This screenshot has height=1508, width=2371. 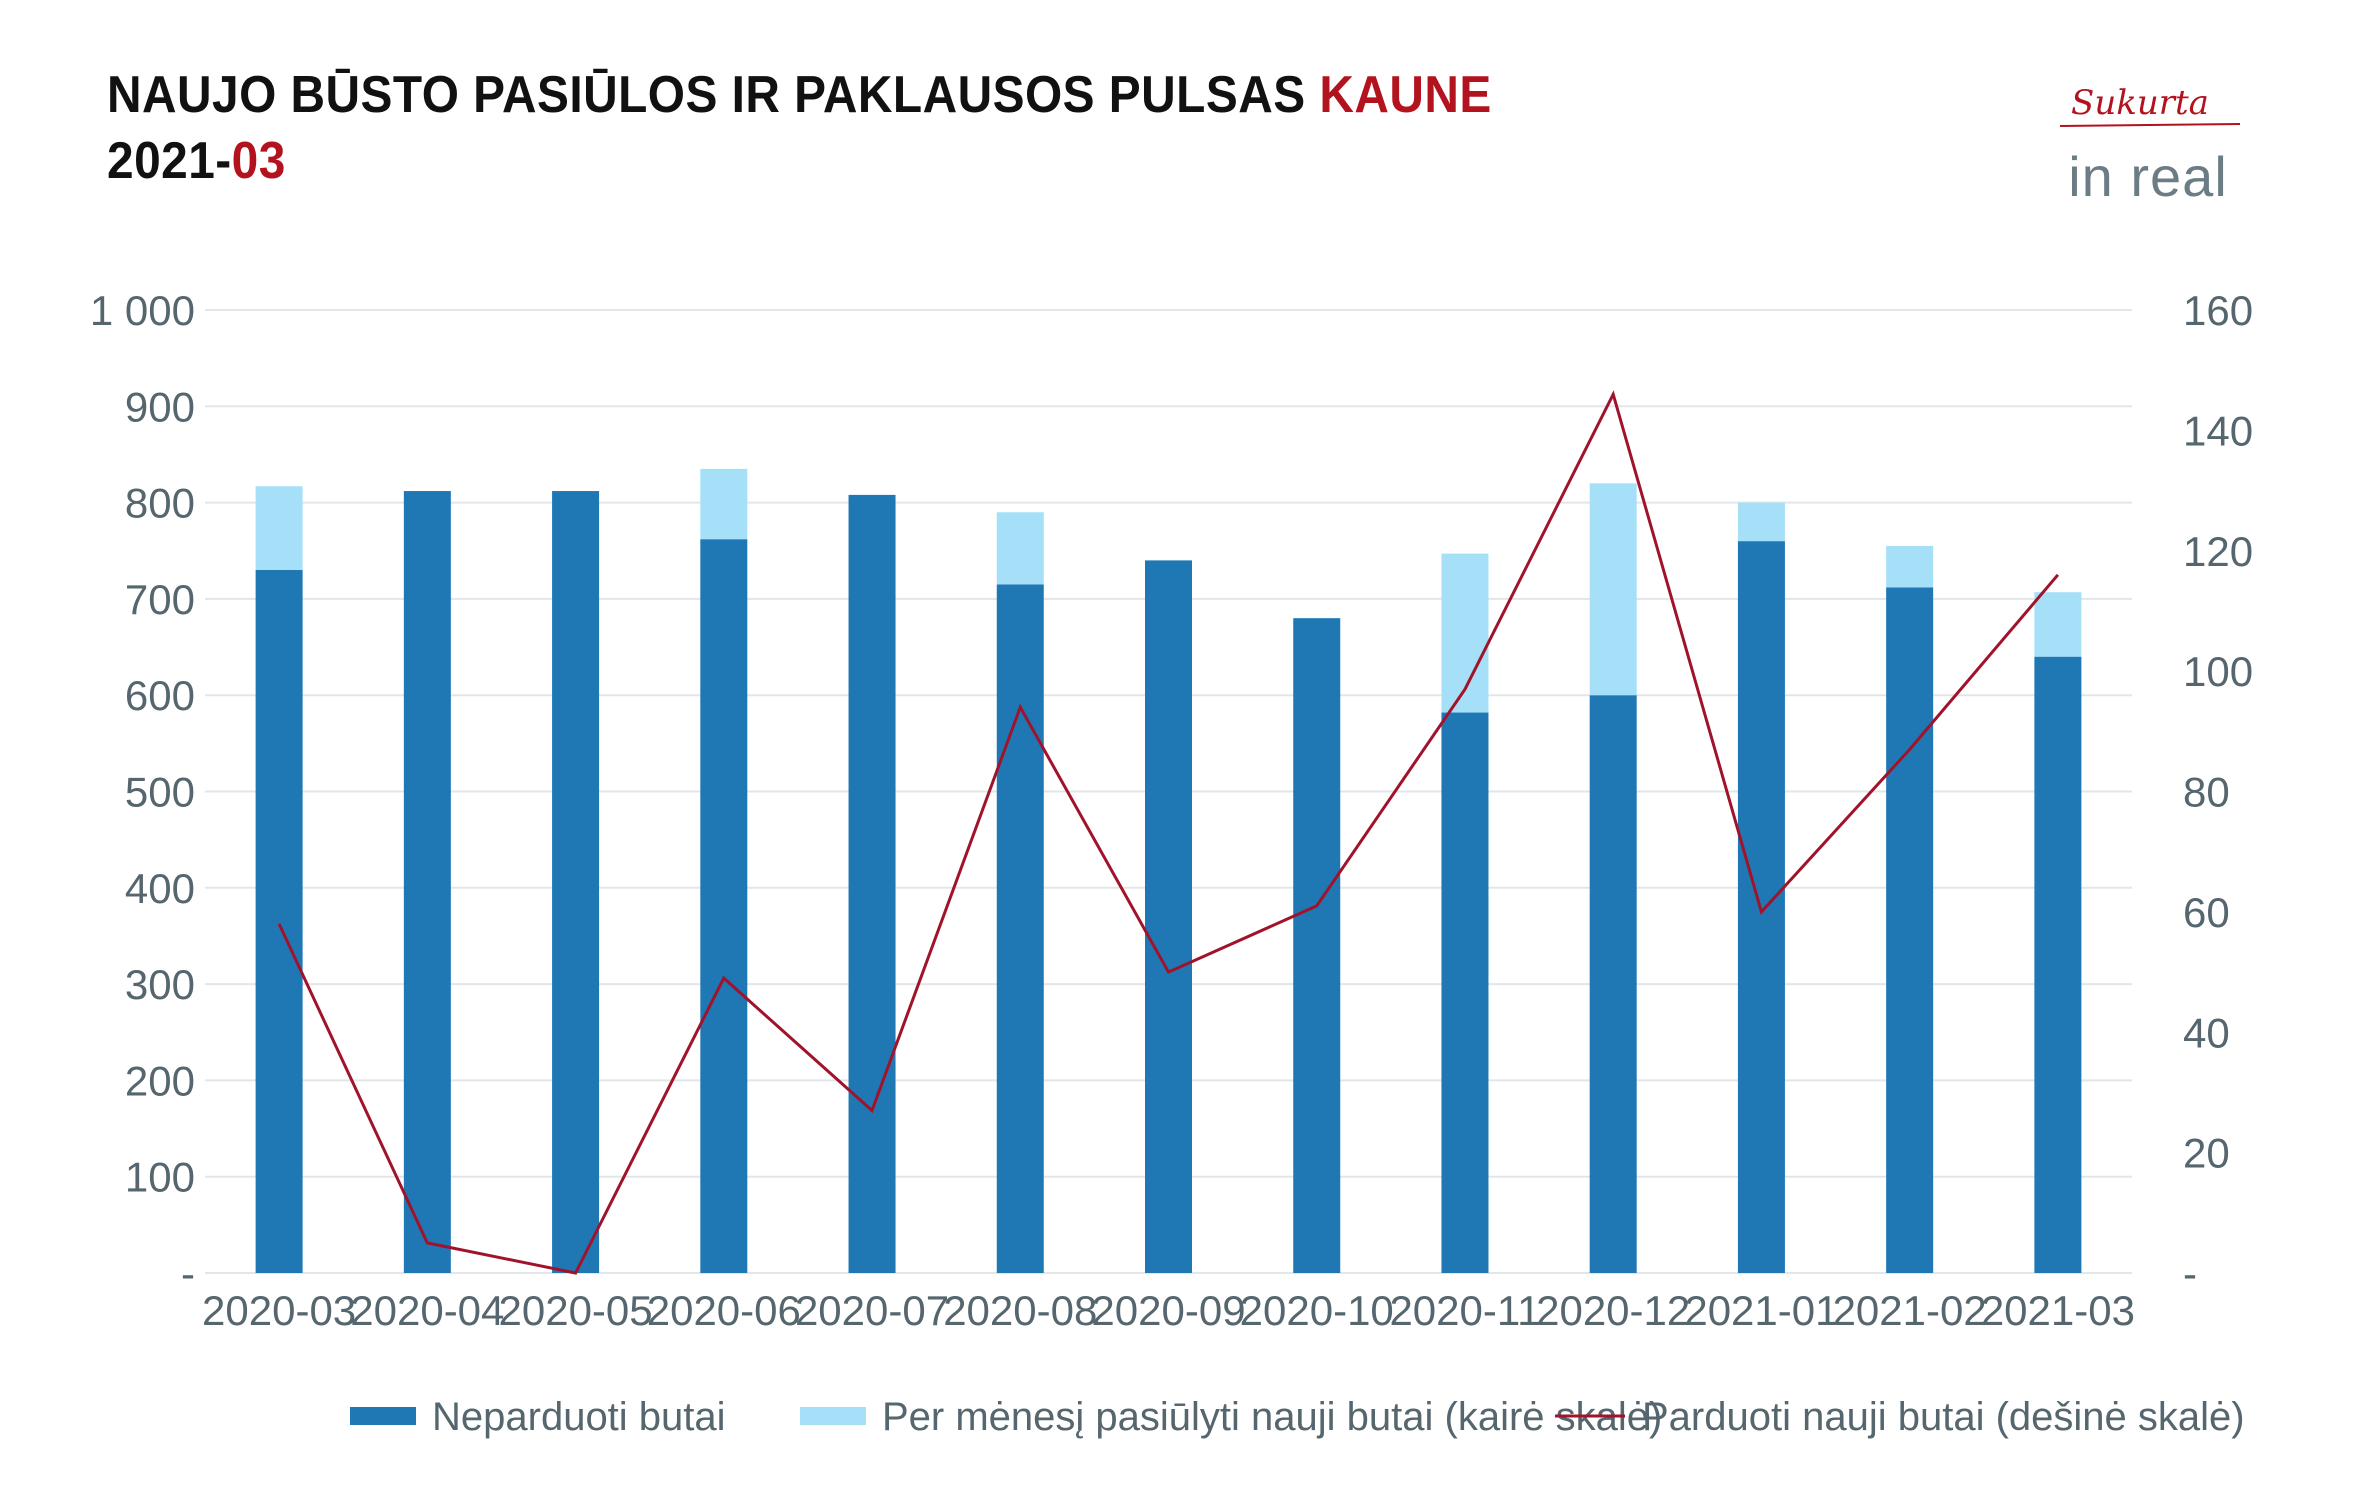 What do you see at coordinates (2206, 792) in the screenshot?
I see `right-tick-label: 80` at bounding box center [2206, 792].